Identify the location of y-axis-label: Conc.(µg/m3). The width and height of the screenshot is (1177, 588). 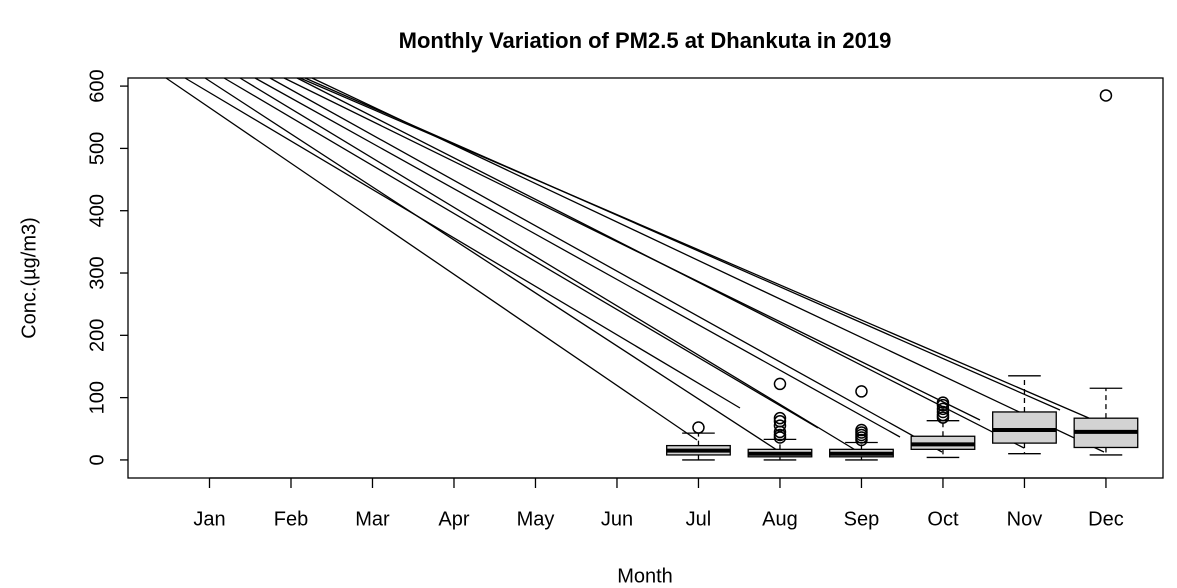
(29, 278).